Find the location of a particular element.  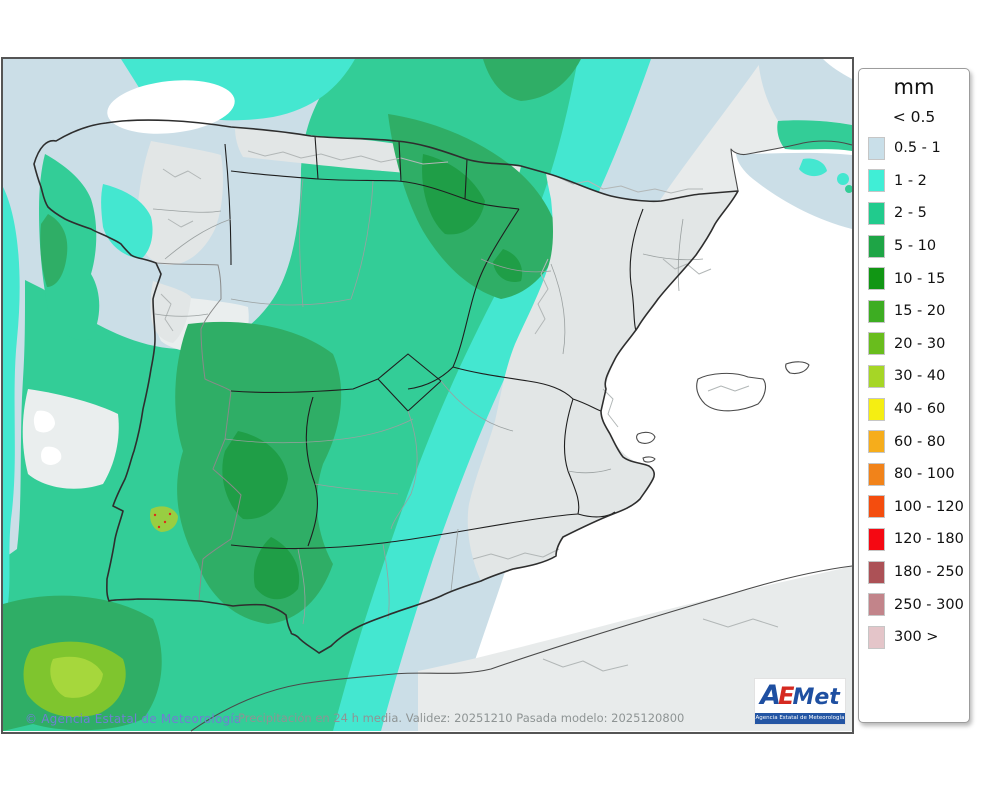

station-dots is located at coordinates (162, 520).